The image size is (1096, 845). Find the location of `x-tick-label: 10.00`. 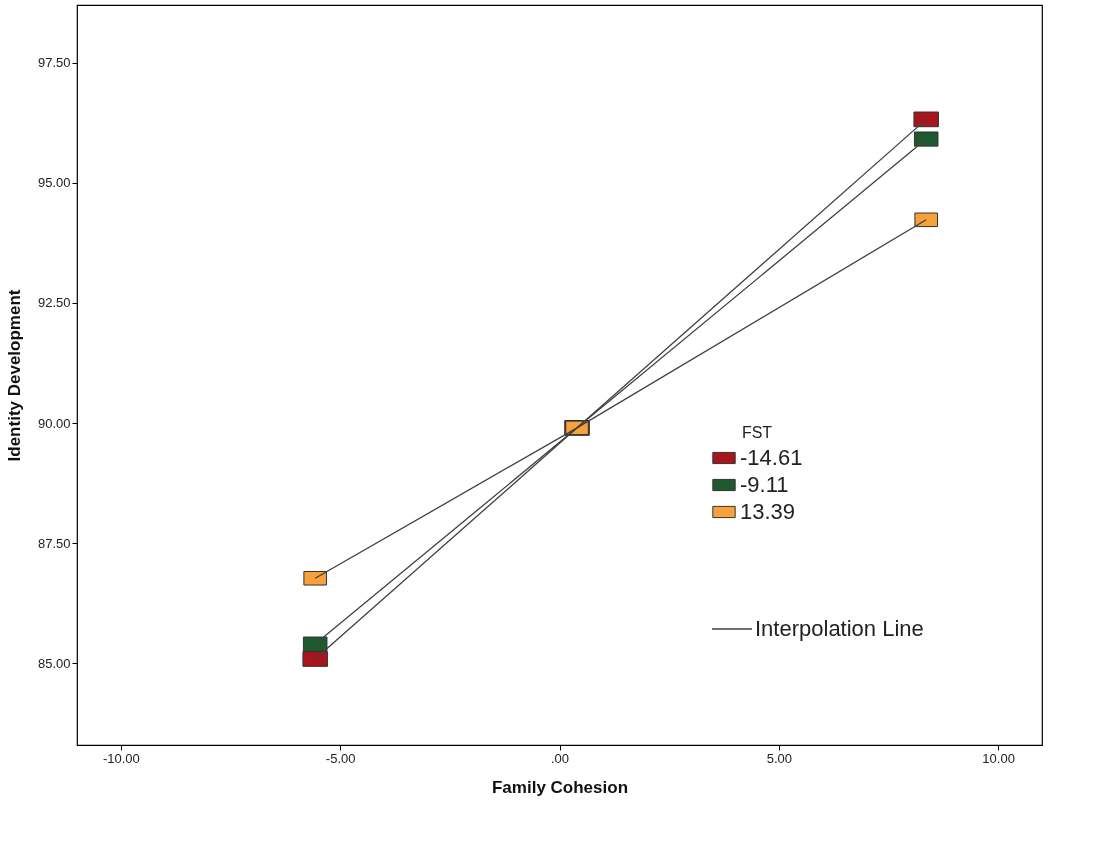

x-tick-label: 10.00 is located at coordinates (998, 758).